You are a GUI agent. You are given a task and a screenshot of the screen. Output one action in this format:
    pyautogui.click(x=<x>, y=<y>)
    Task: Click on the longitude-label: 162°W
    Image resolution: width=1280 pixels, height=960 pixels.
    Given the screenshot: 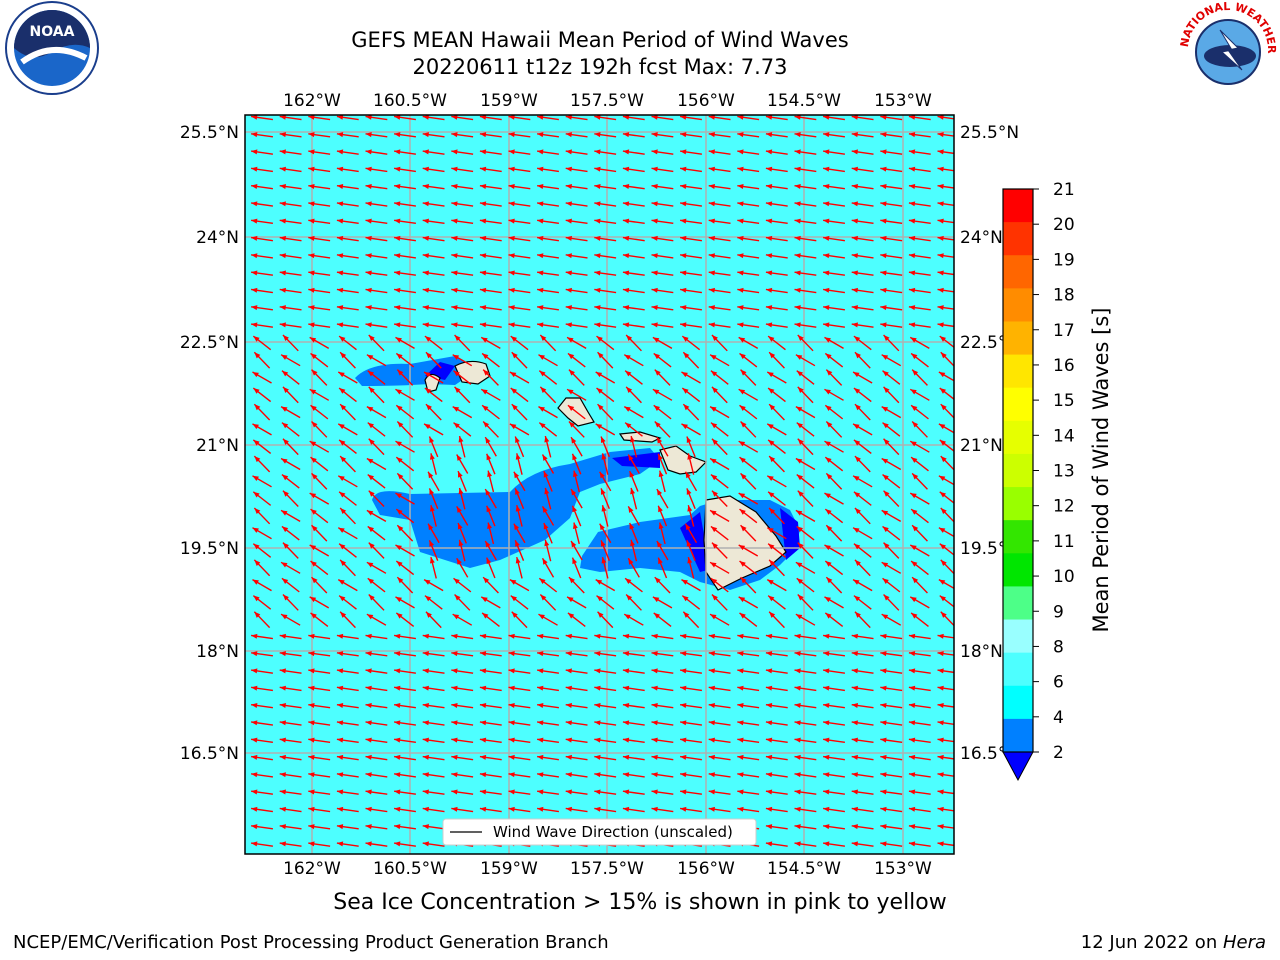 What is the action you would take?
    pyautogui.click(x=312, y=101)
    